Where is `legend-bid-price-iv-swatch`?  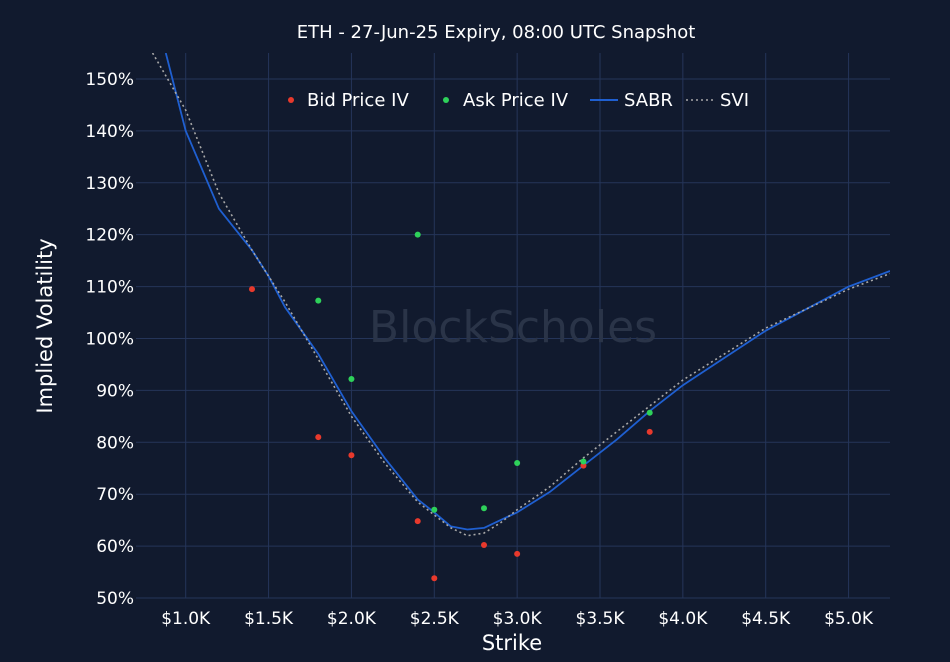 legend-bid-price-iv-swatch is located at coordinates (291, 100).